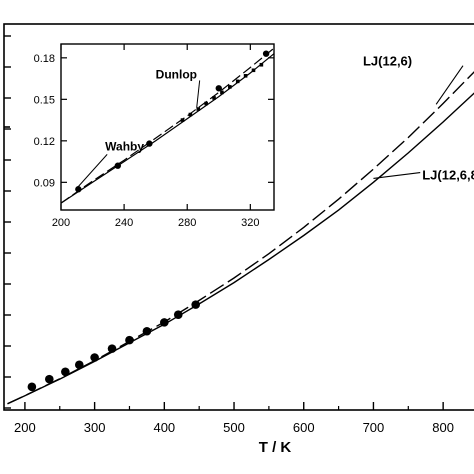 This screenshot has width=474, height=474. Describe the element at coordinates (95, 427) in the screenshot. I see `main-x-tick-label: 300` at that location.